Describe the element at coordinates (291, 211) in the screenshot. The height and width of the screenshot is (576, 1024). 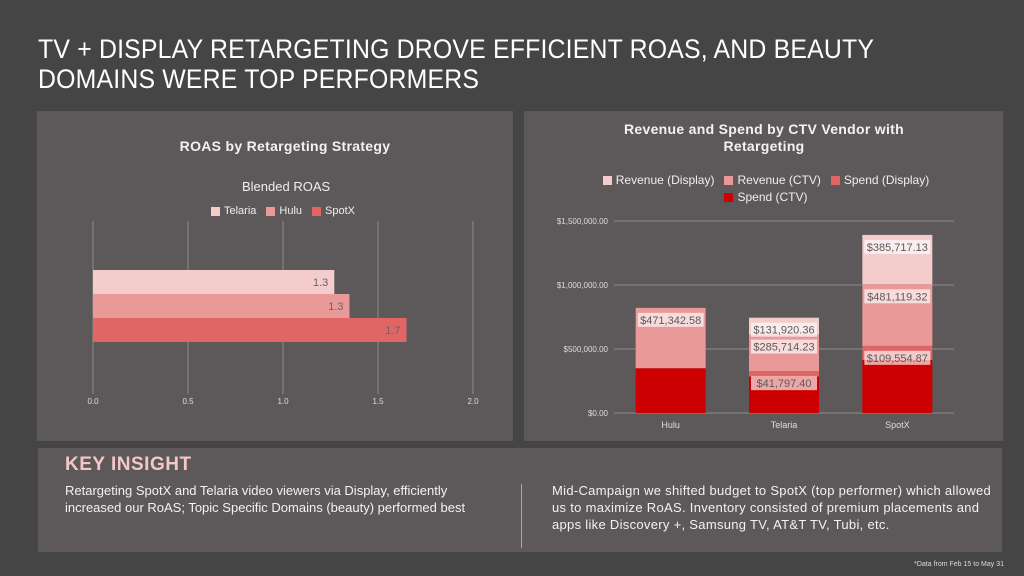
I see `legend-label-hulu: Hulu` at that location.